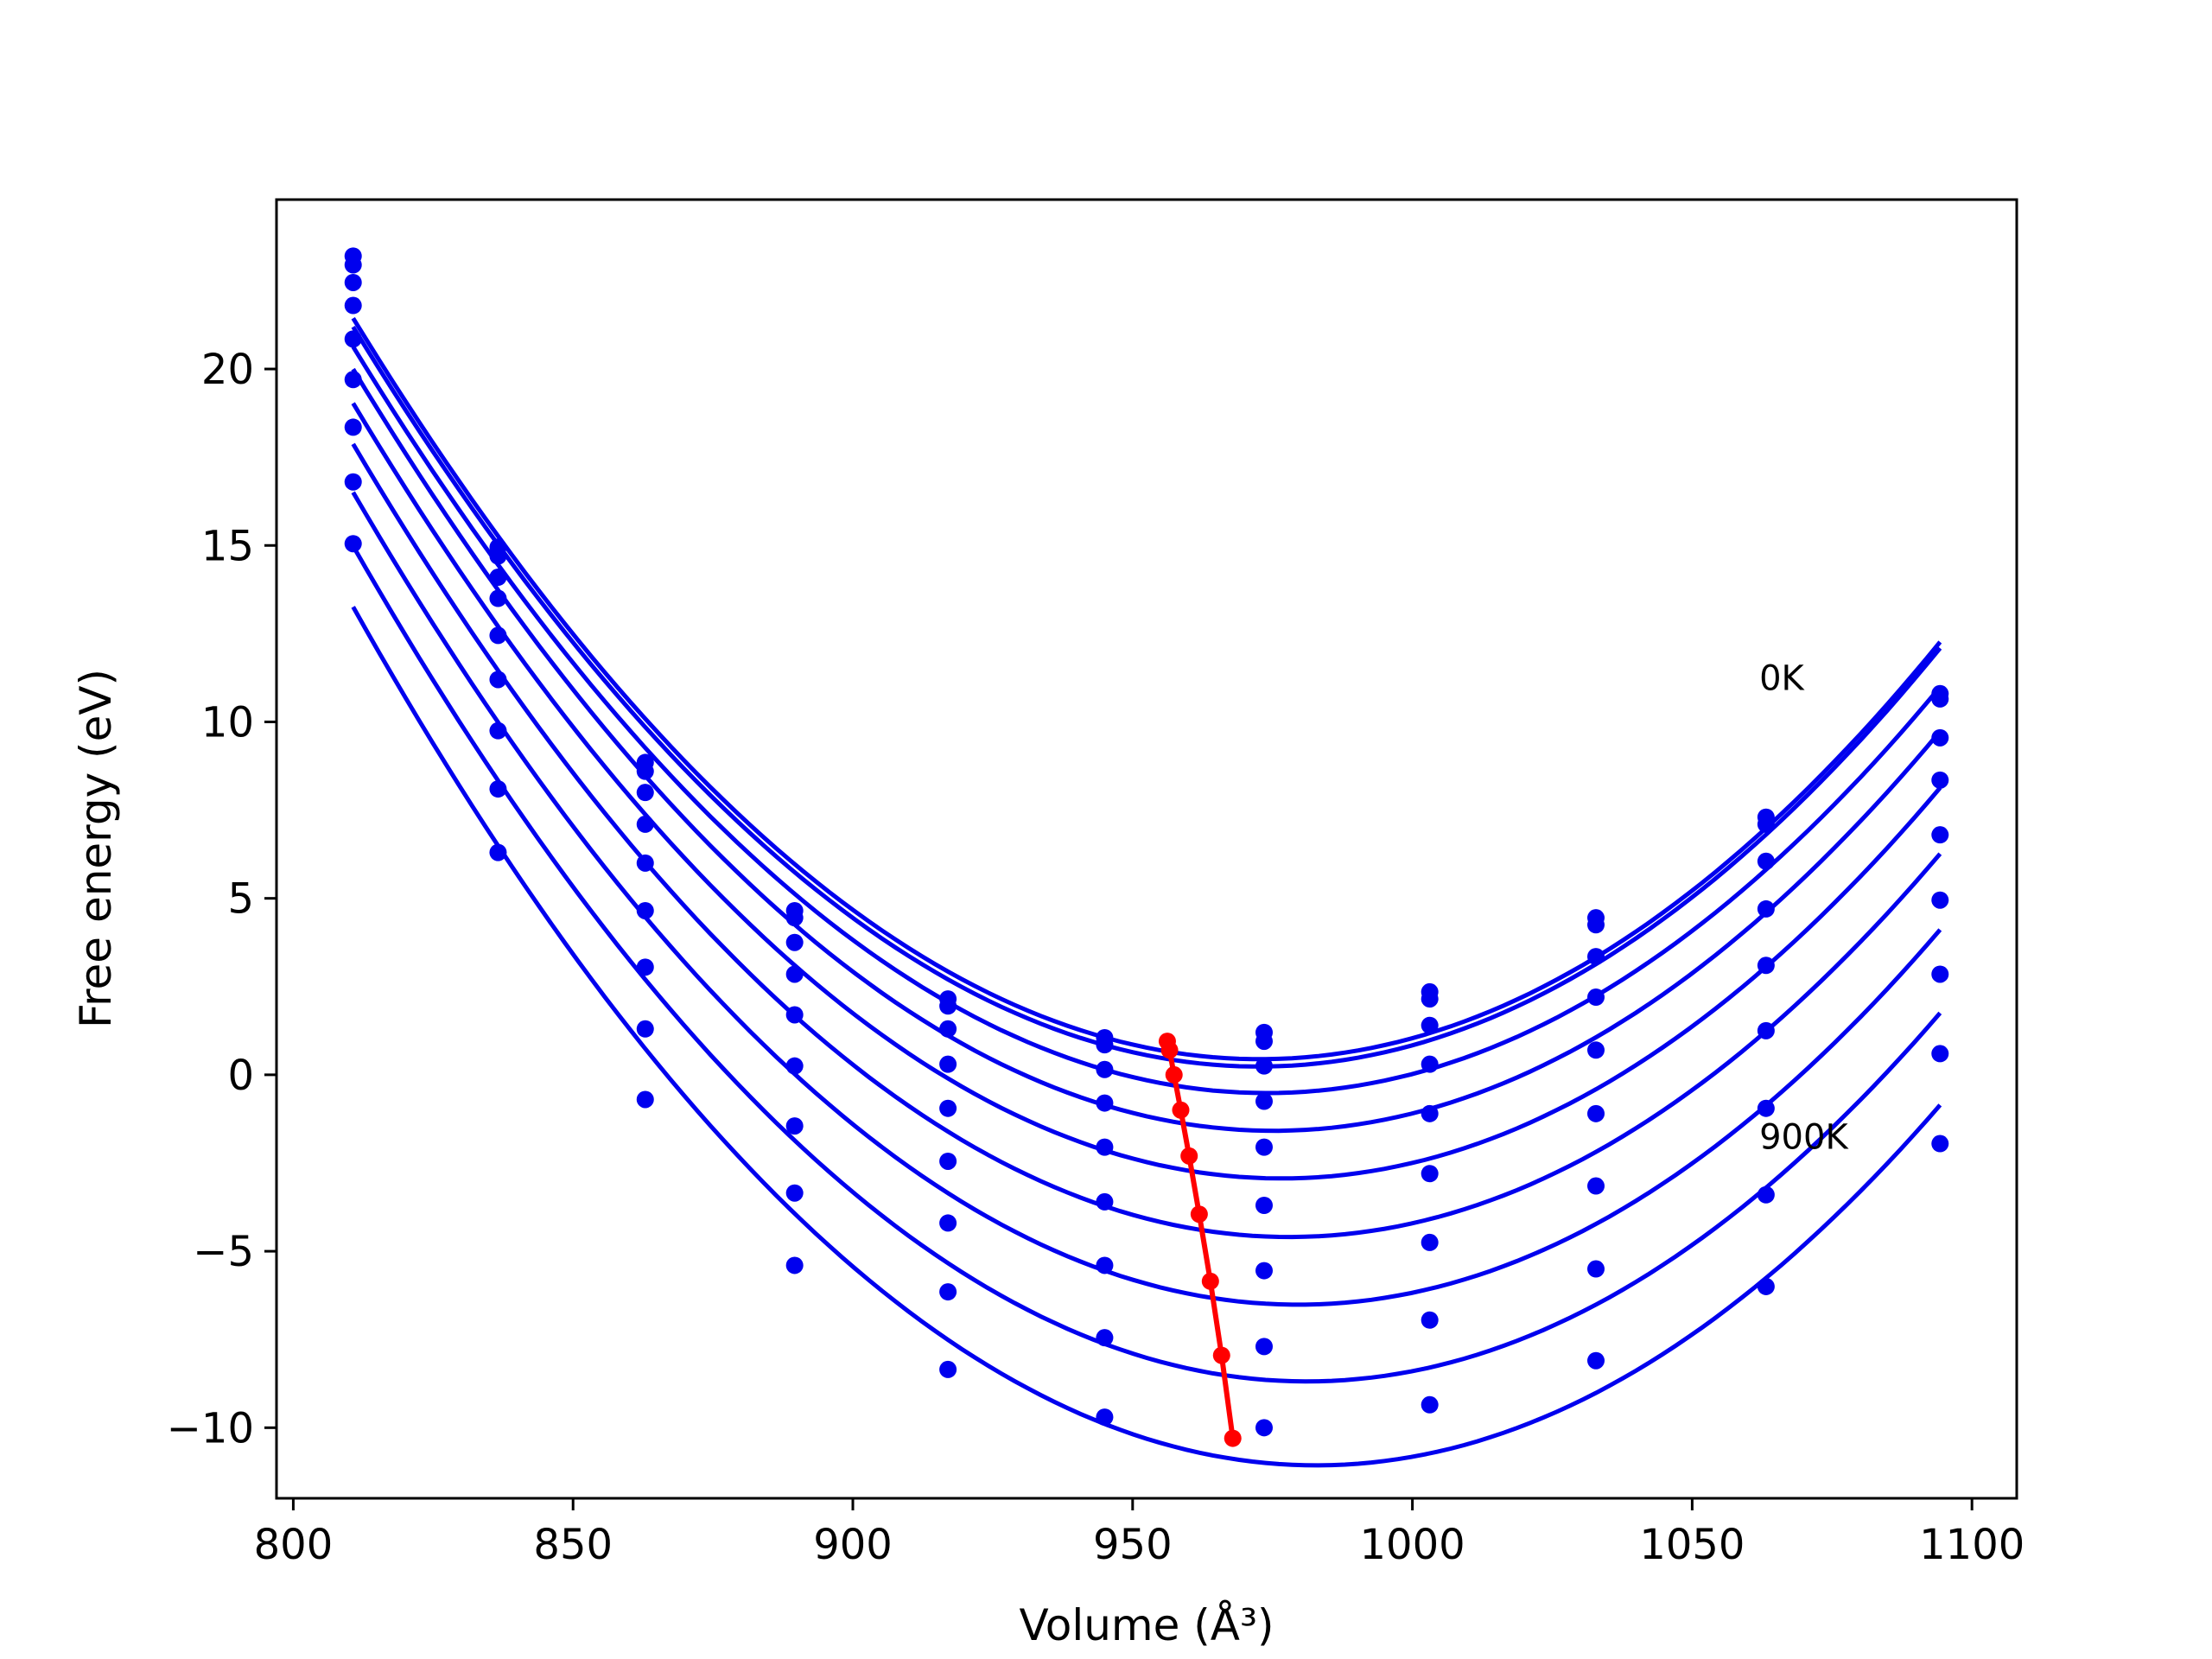 This screenshot has height=1659, width=2212. I want to click on x-tick-label: 1000, so click(1412, 1545).